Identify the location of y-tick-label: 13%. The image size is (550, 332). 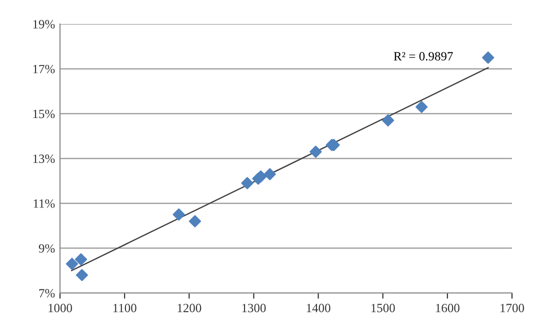
(44, 158).